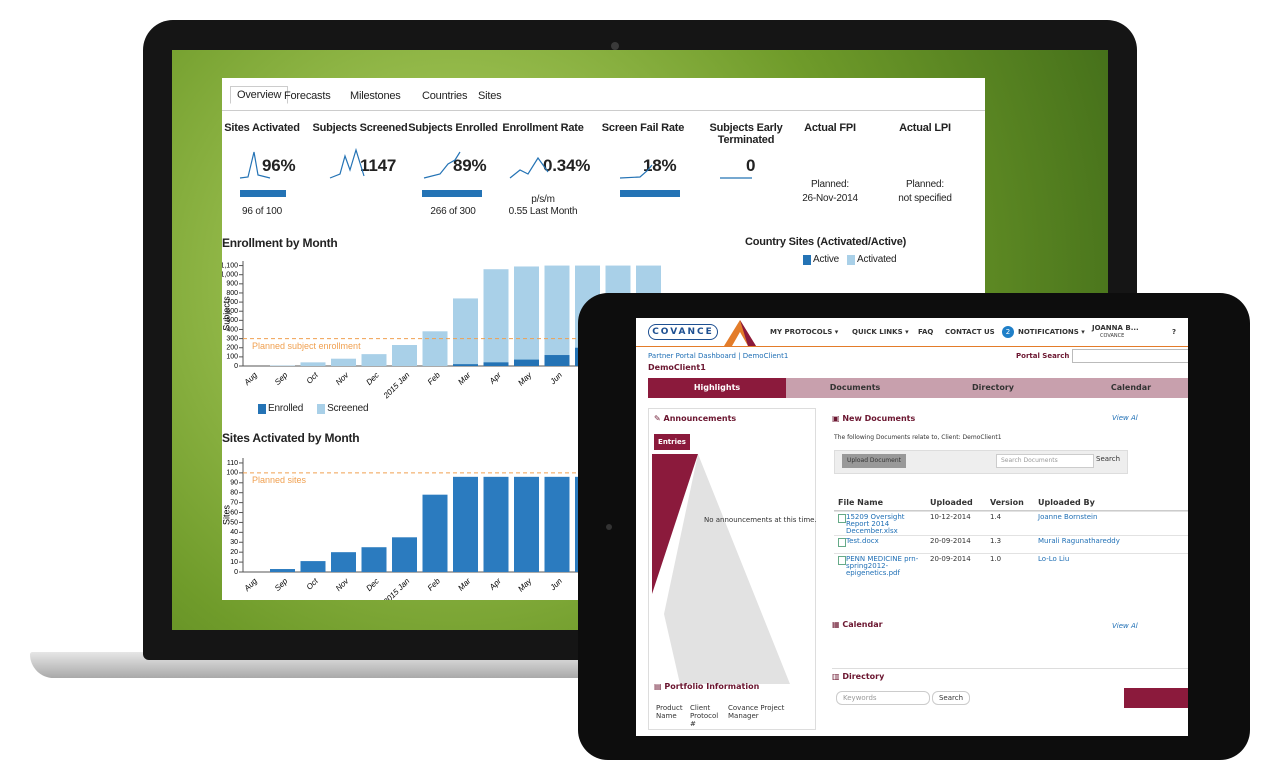  What do you see at coordinates (378, 165) in the screenshot?
I see `kpi-value: 1147` at bounding box center [378, 165].